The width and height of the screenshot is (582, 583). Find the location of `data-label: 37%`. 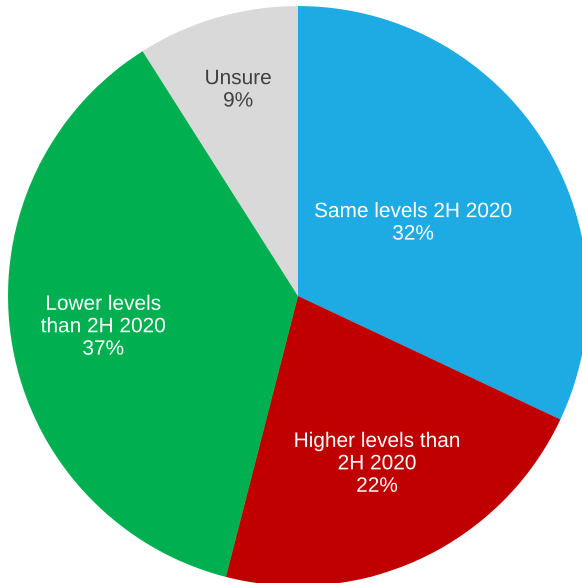

data-label: 37% is located at coordinates (103, 347).